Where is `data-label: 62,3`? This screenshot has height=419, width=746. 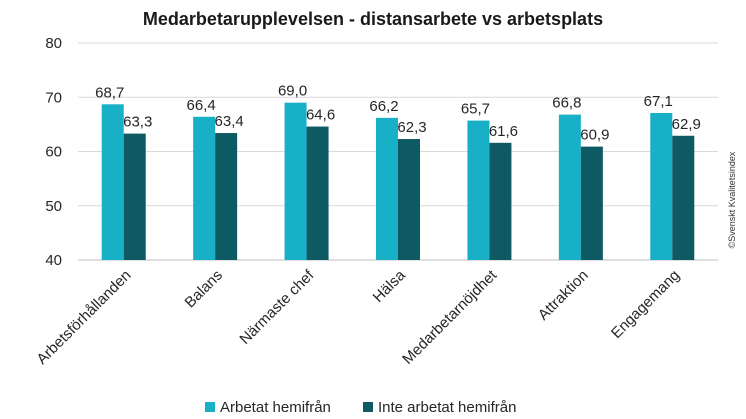 data-label: 62,3 is located at coordinates (411, 127).